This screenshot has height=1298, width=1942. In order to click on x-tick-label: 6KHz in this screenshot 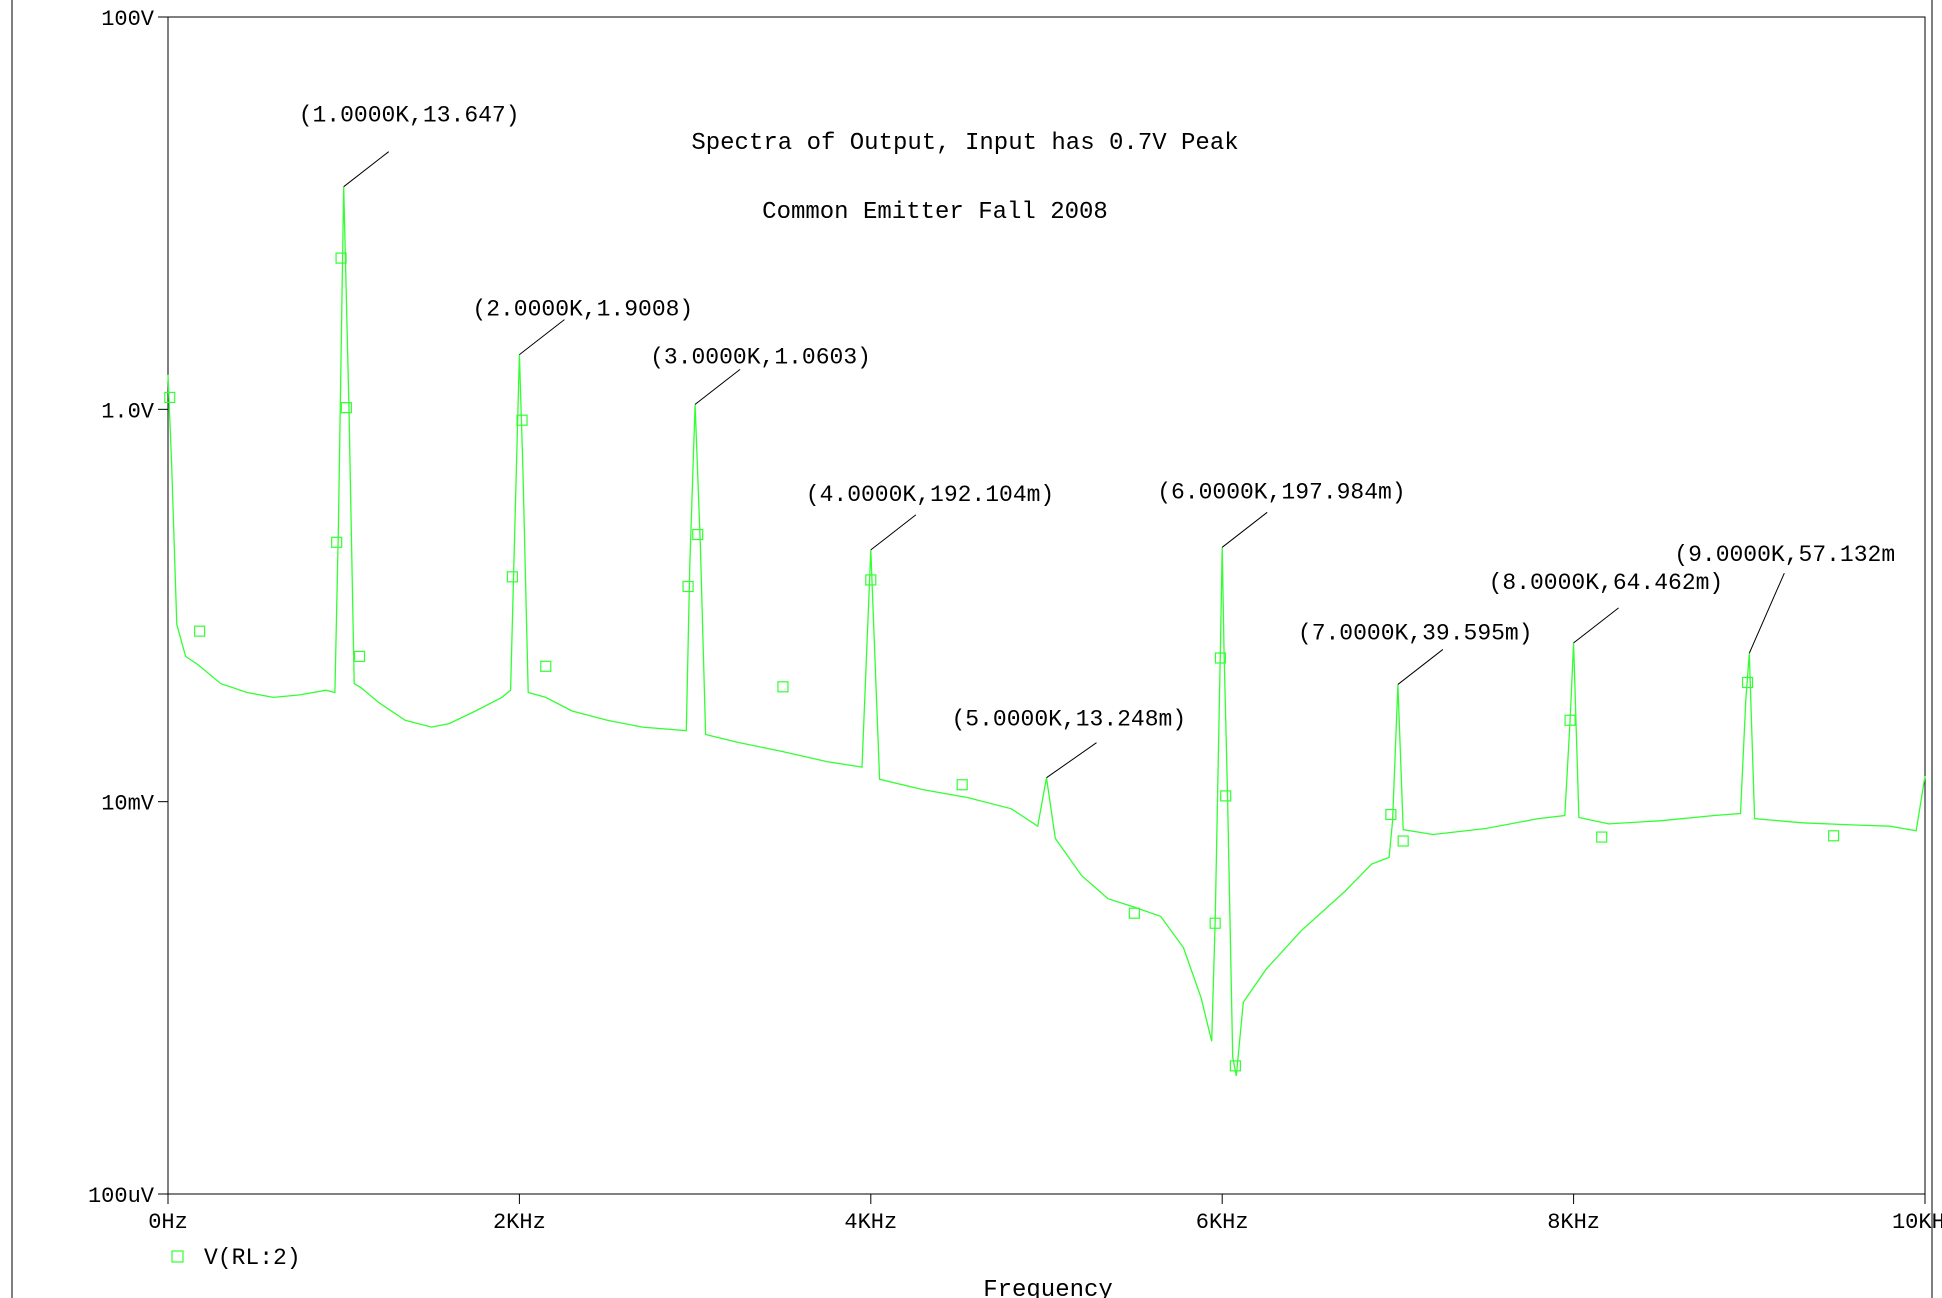, I will do `click(1222, 1222)`.